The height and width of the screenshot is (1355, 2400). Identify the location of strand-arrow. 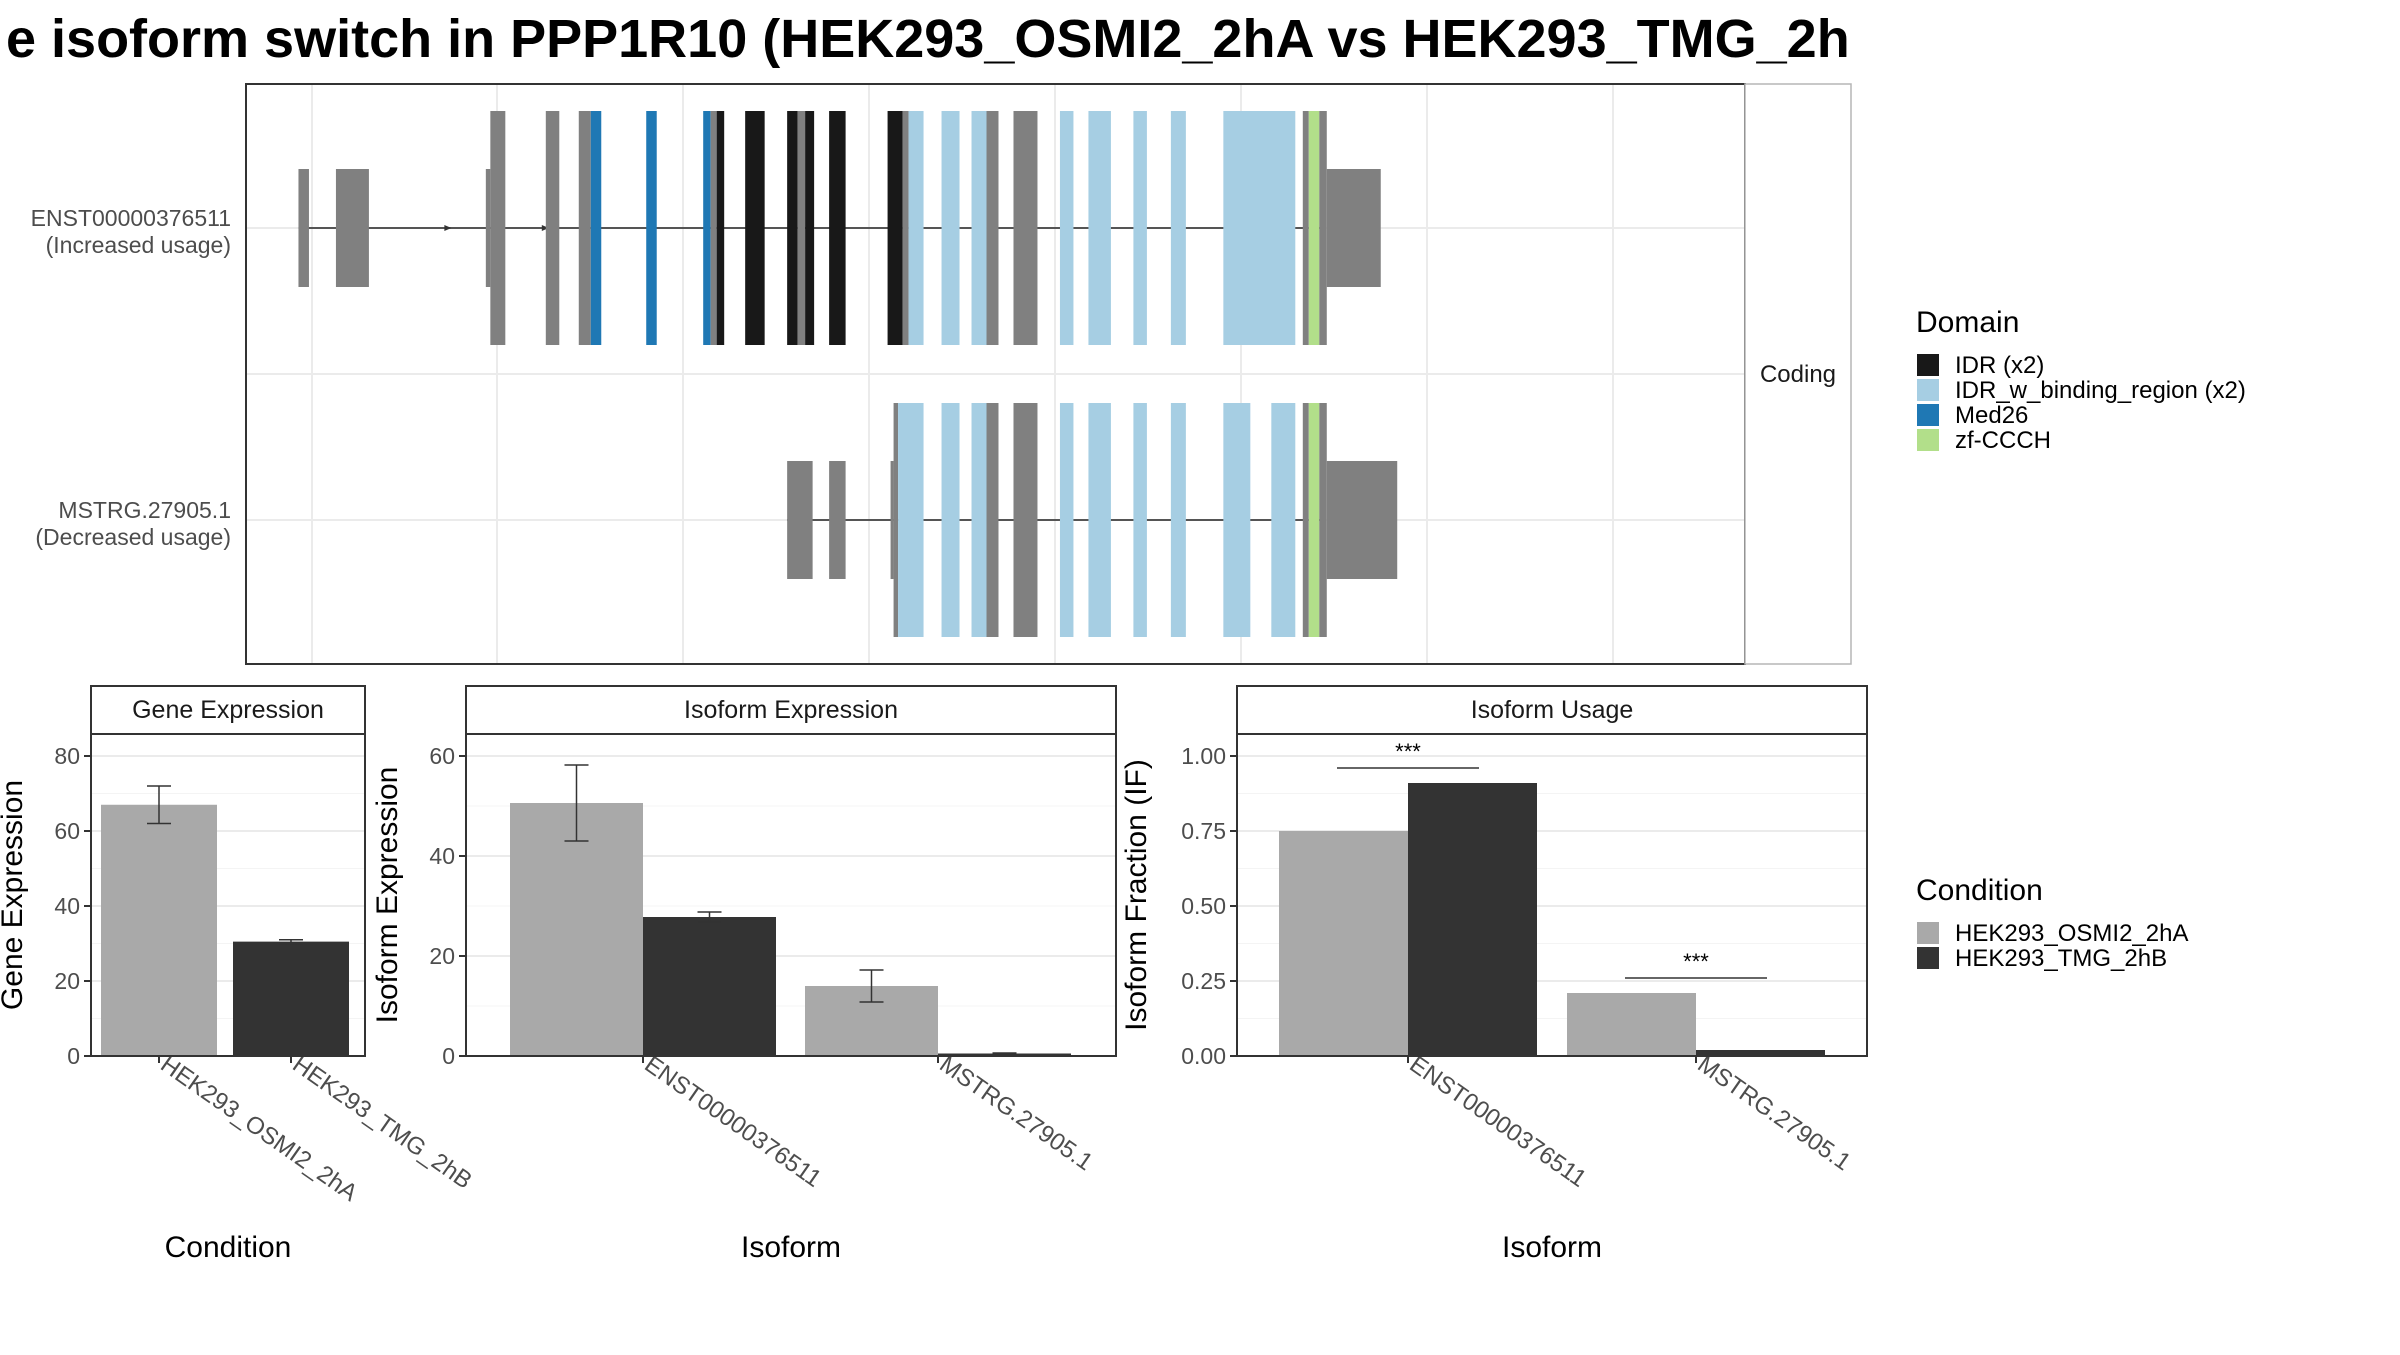
(448, 228).